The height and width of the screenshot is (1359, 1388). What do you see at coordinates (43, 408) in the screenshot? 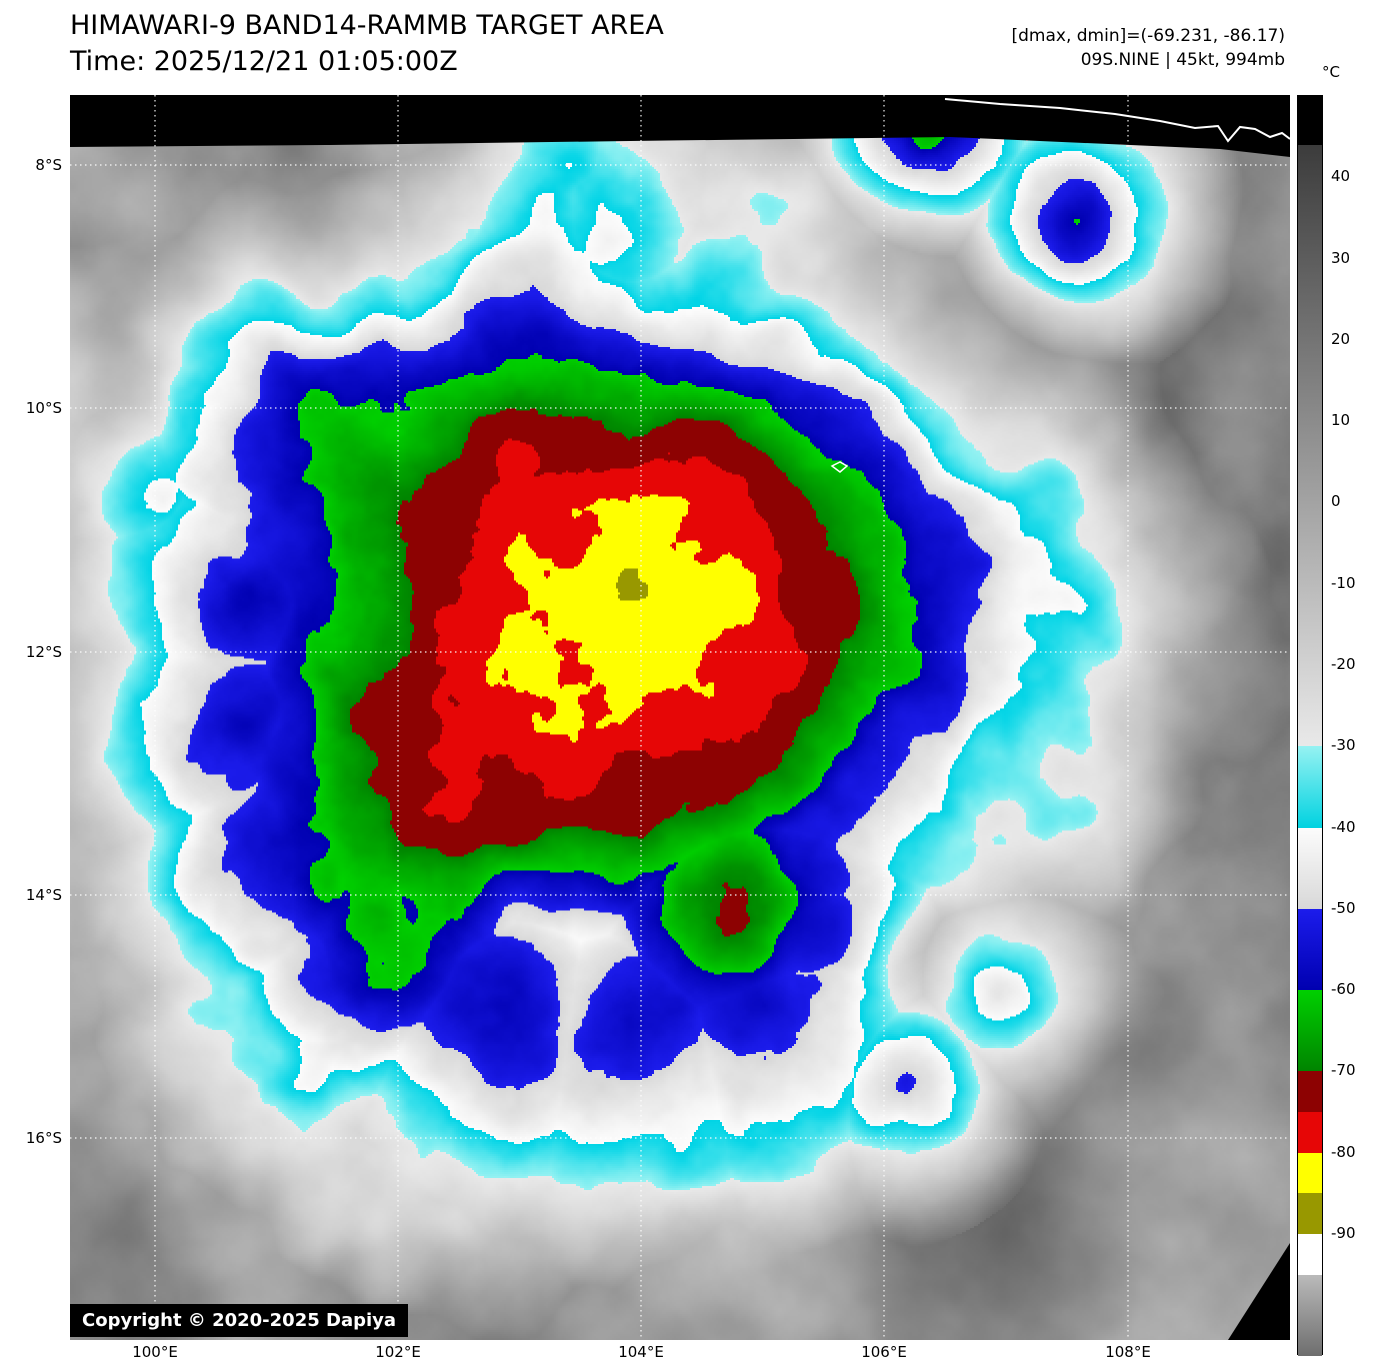
I see `lat-tick-label: 10°S` at bounding box center [43, 408].